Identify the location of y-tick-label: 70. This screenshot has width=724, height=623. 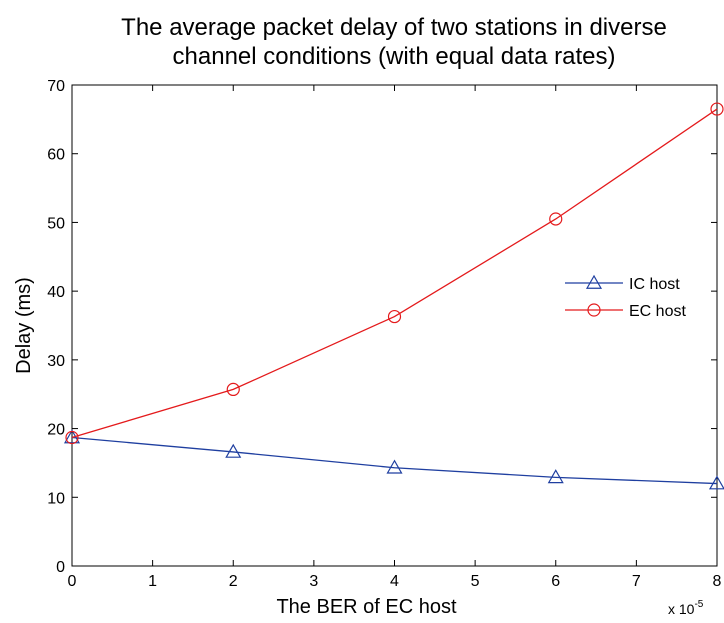
(56, 86).